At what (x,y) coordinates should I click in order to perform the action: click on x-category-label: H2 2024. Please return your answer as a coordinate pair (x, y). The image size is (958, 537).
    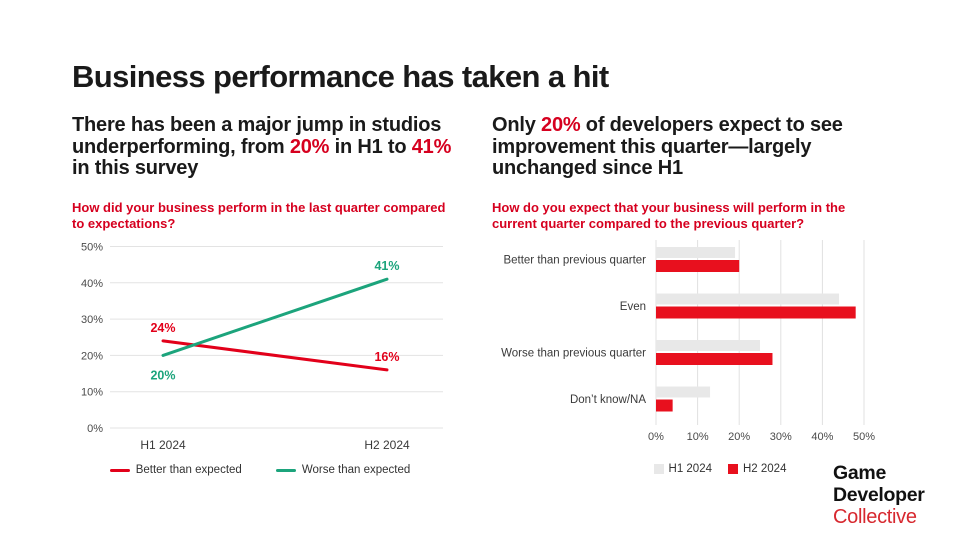
    Looking at the image, I should click on (387, 445).